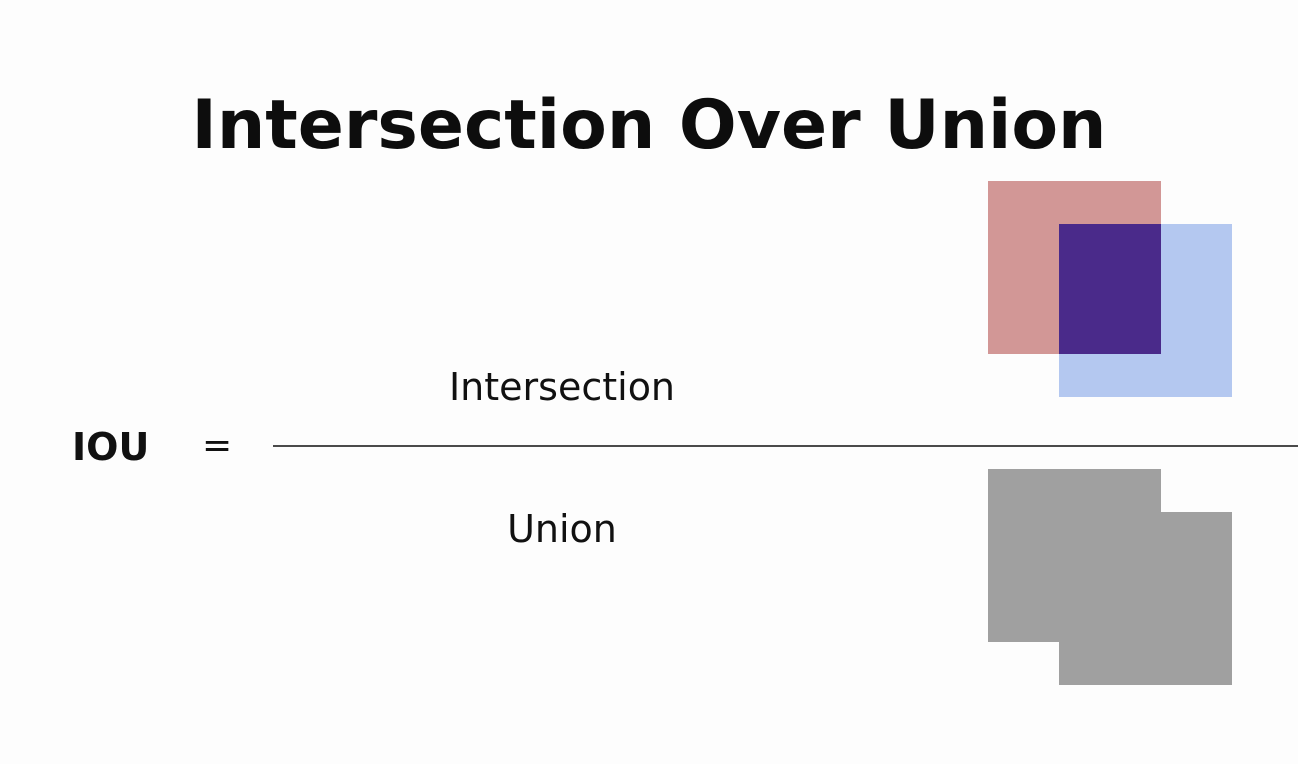  I want to click on slide-title: Intersection Over Union, so click(649, 125).